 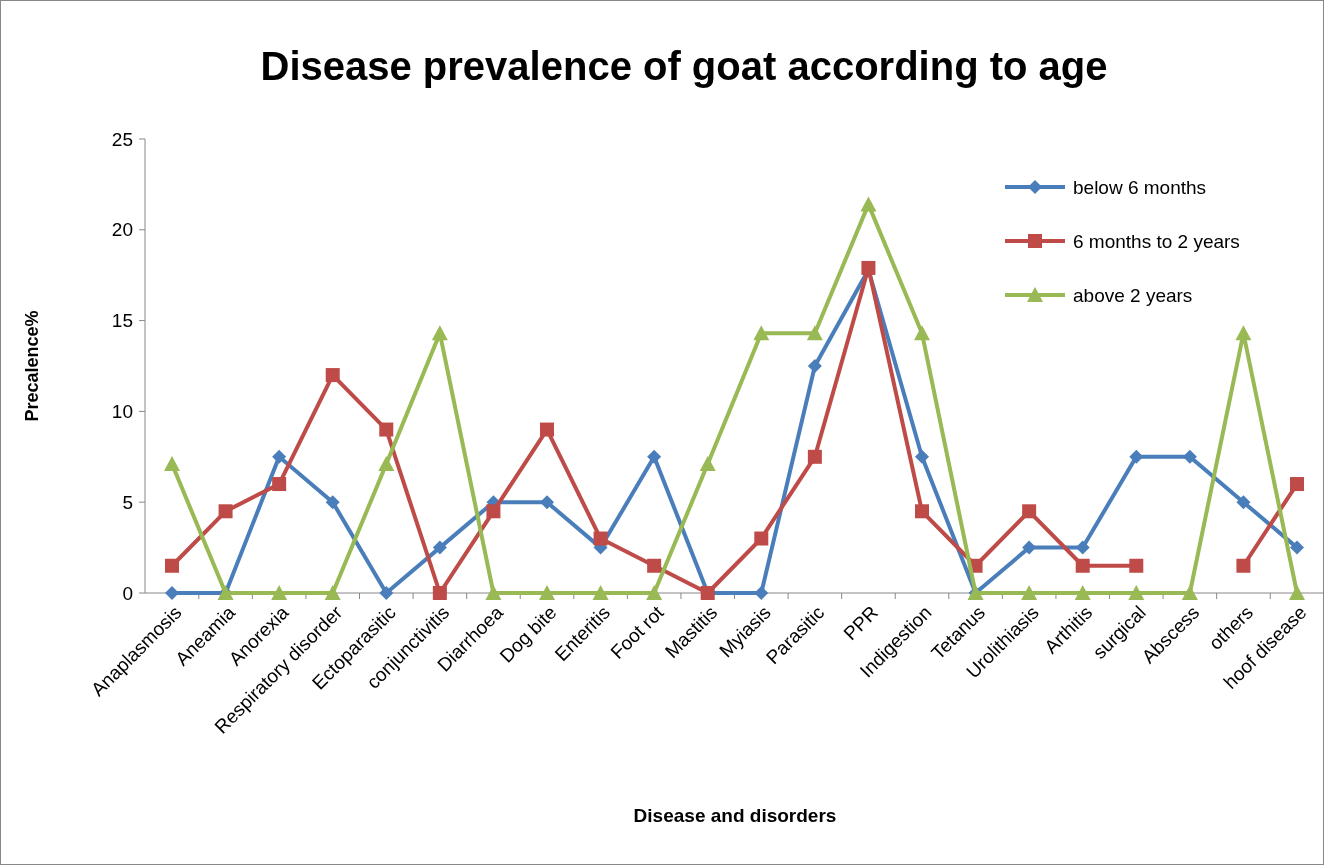 What do you see at coordinates (122, 412) in the screenshot?
I see `y-tick-label: 10` at bounding box center [122, 412].